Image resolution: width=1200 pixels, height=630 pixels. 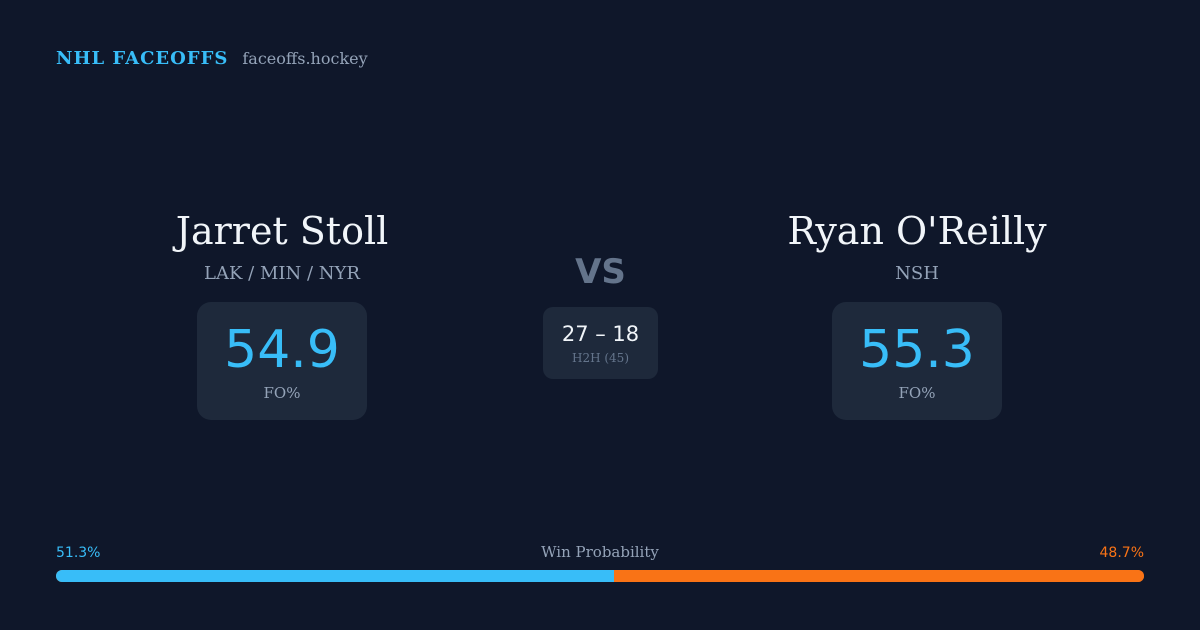 What do you see at coordinates (142, 58) in the screenshot?
I see `brand-title: NHL FACEOFFS` at bounding box center [142, 58].